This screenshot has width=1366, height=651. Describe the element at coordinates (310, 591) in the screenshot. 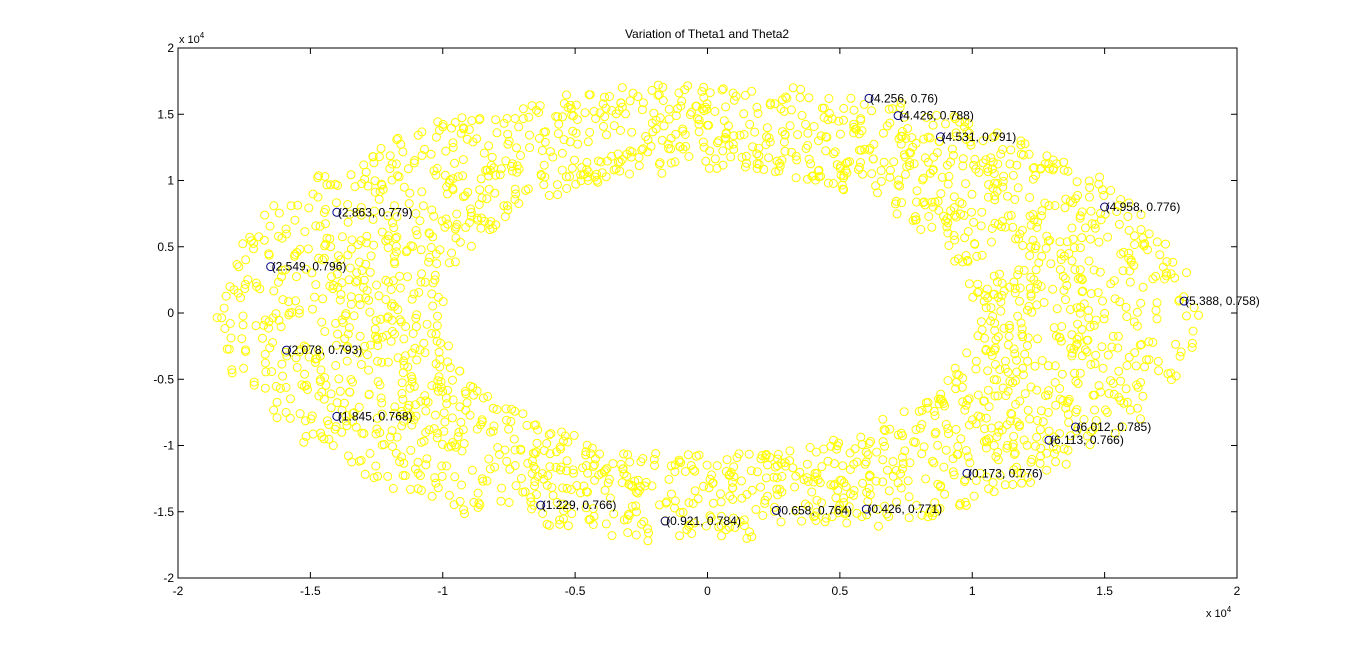

I see `x-tick-label: -1.5` at that location.